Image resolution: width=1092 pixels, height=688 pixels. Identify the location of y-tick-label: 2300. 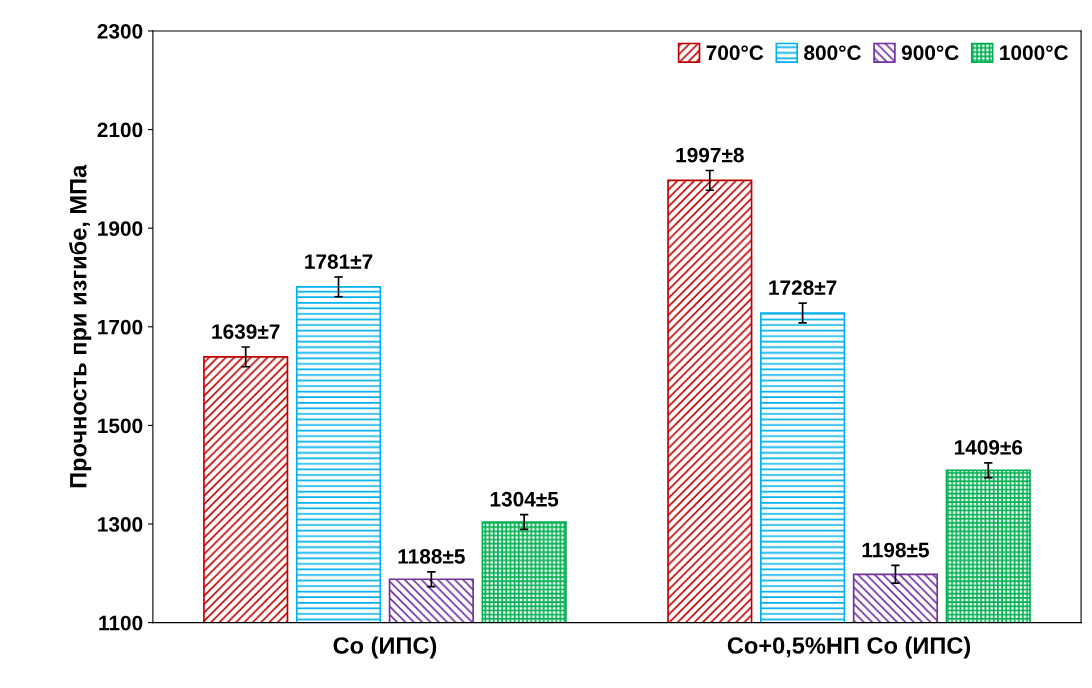
(120, 31).